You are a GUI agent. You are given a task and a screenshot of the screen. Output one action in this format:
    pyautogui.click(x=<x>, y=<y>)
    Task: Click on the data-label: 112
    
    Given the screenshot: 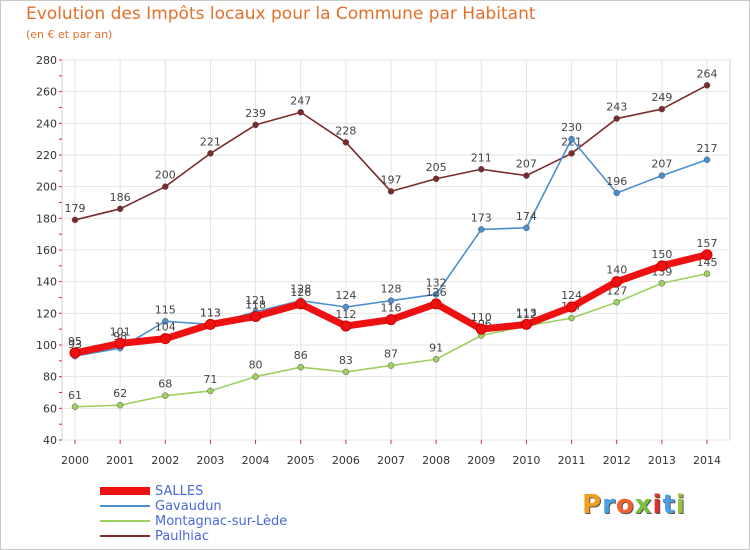 What is the action you would take?
    pyautogui.click(x=526, y=314)
    